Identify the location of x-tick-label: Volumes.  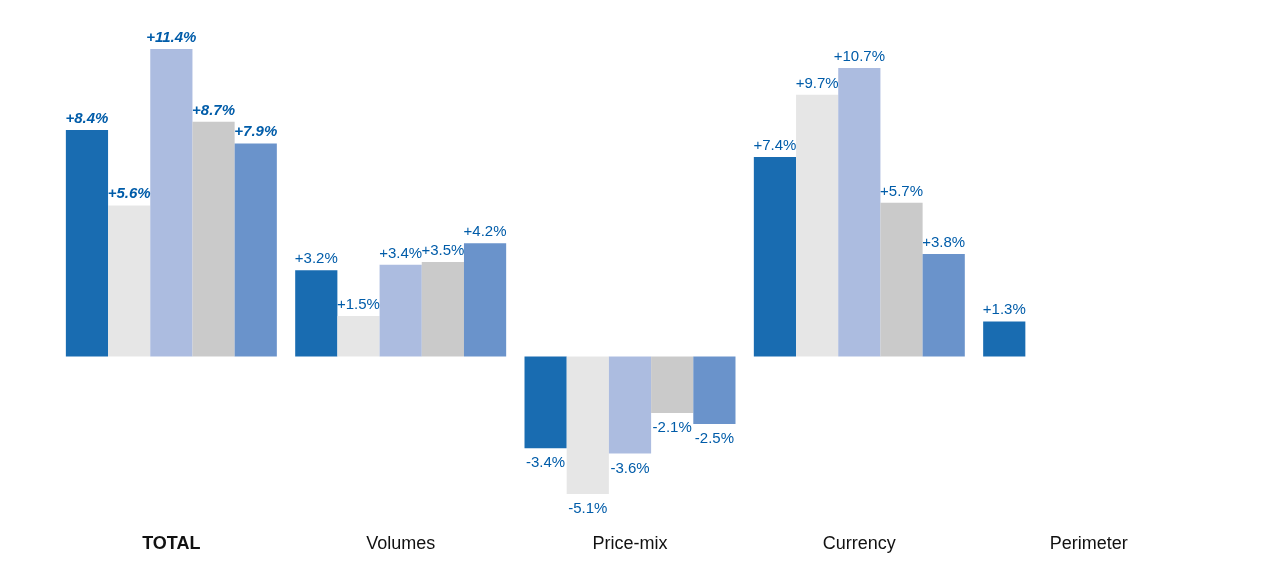
(401, 542).